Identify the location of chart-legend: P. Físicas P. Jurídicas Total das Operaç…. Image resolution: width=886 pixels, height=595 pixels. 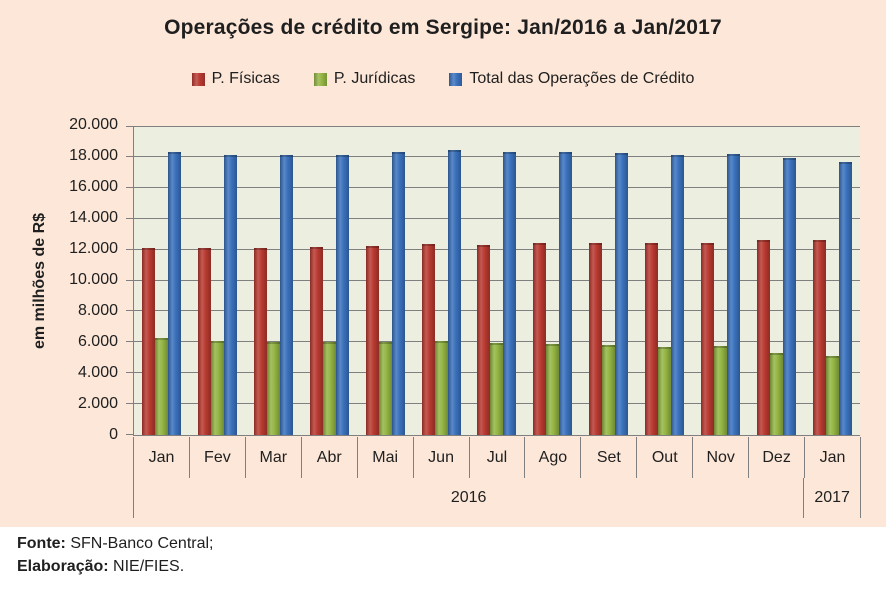
(443, 79).